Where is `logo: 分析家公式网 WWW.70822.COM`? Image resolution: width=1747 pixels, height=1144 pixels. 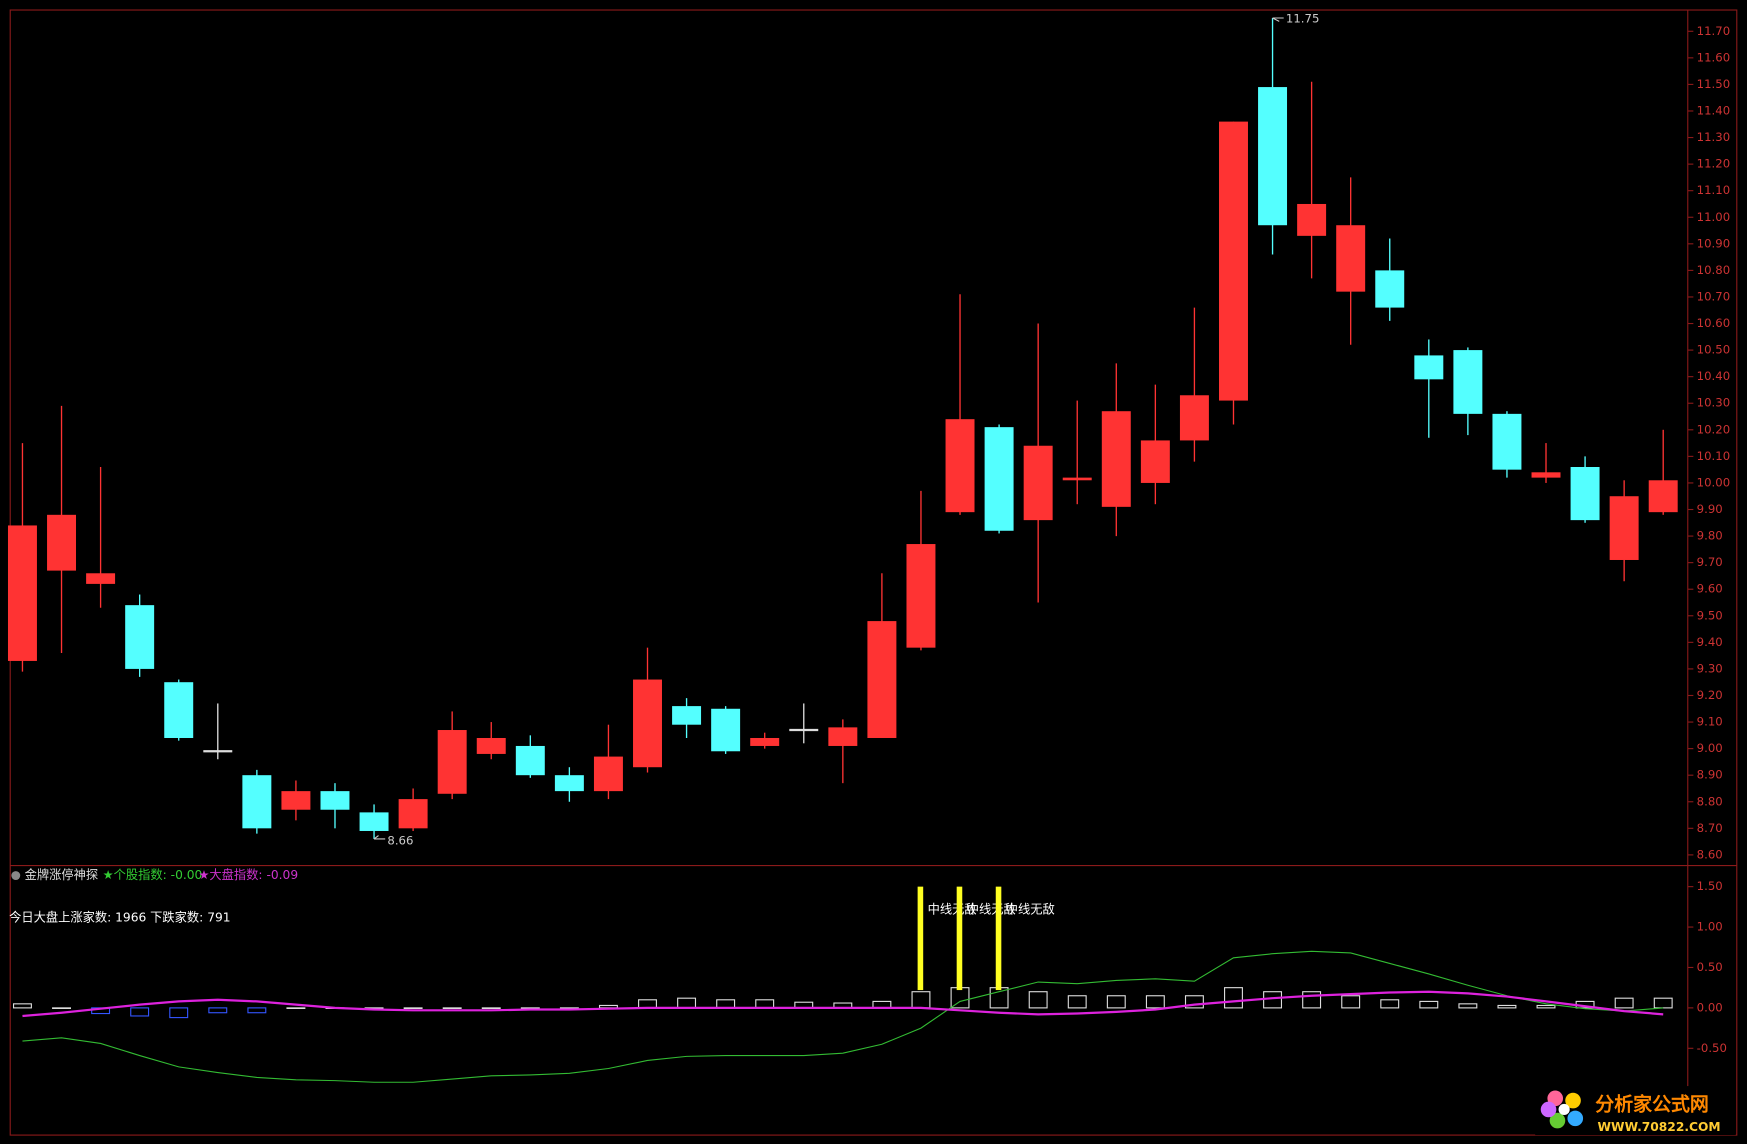 logo: 分析家公式网 WWW.70822.COM is located at coordinates (1635, 1111).